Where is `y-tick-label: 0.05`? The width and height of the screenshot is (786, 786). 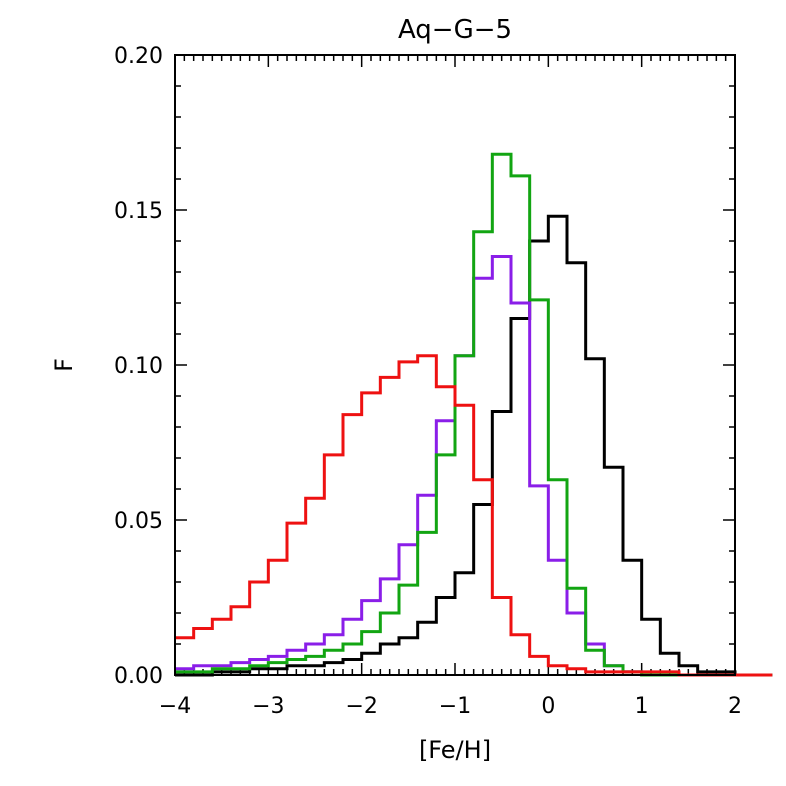 y-tick-label: 0.05 is located at coordinates (138, 521).